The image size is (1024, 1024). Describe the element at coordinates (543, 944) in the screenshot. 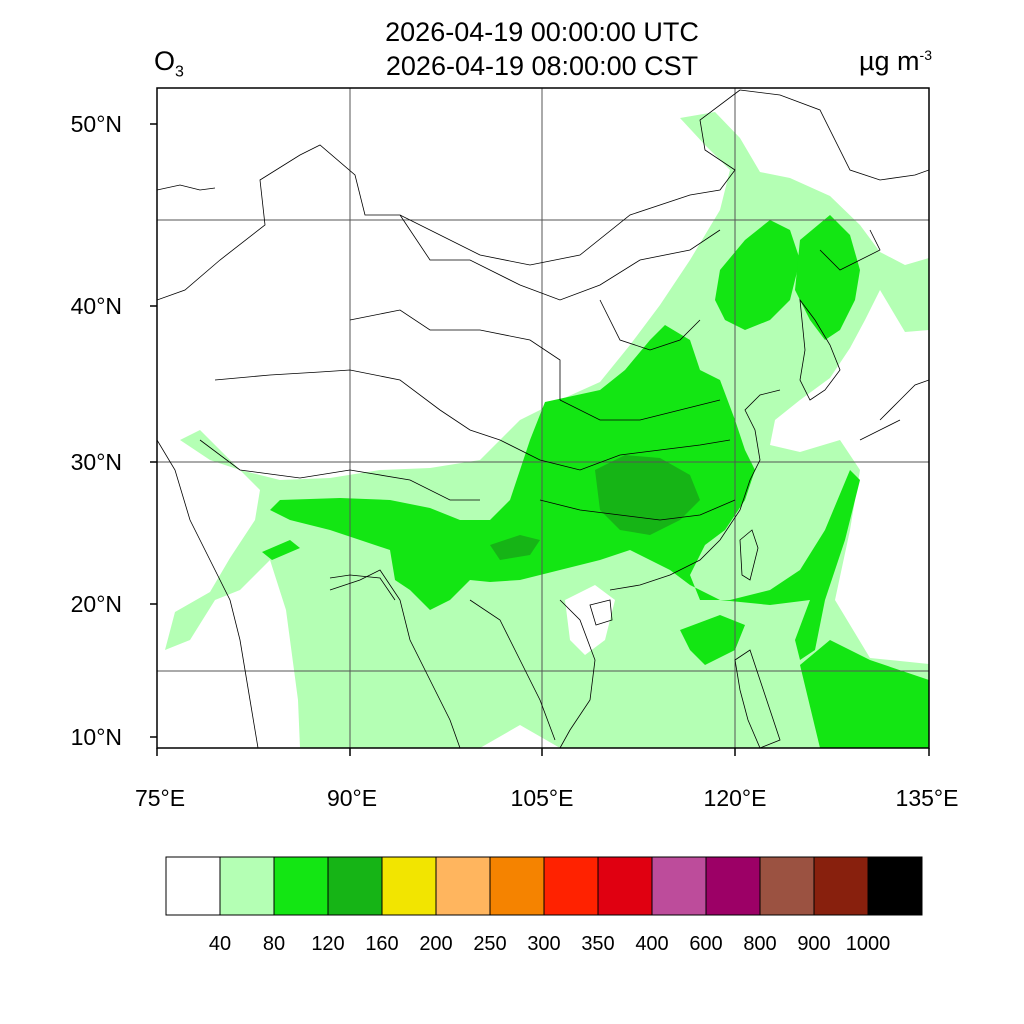

I see `legend-label: 300` at that location.